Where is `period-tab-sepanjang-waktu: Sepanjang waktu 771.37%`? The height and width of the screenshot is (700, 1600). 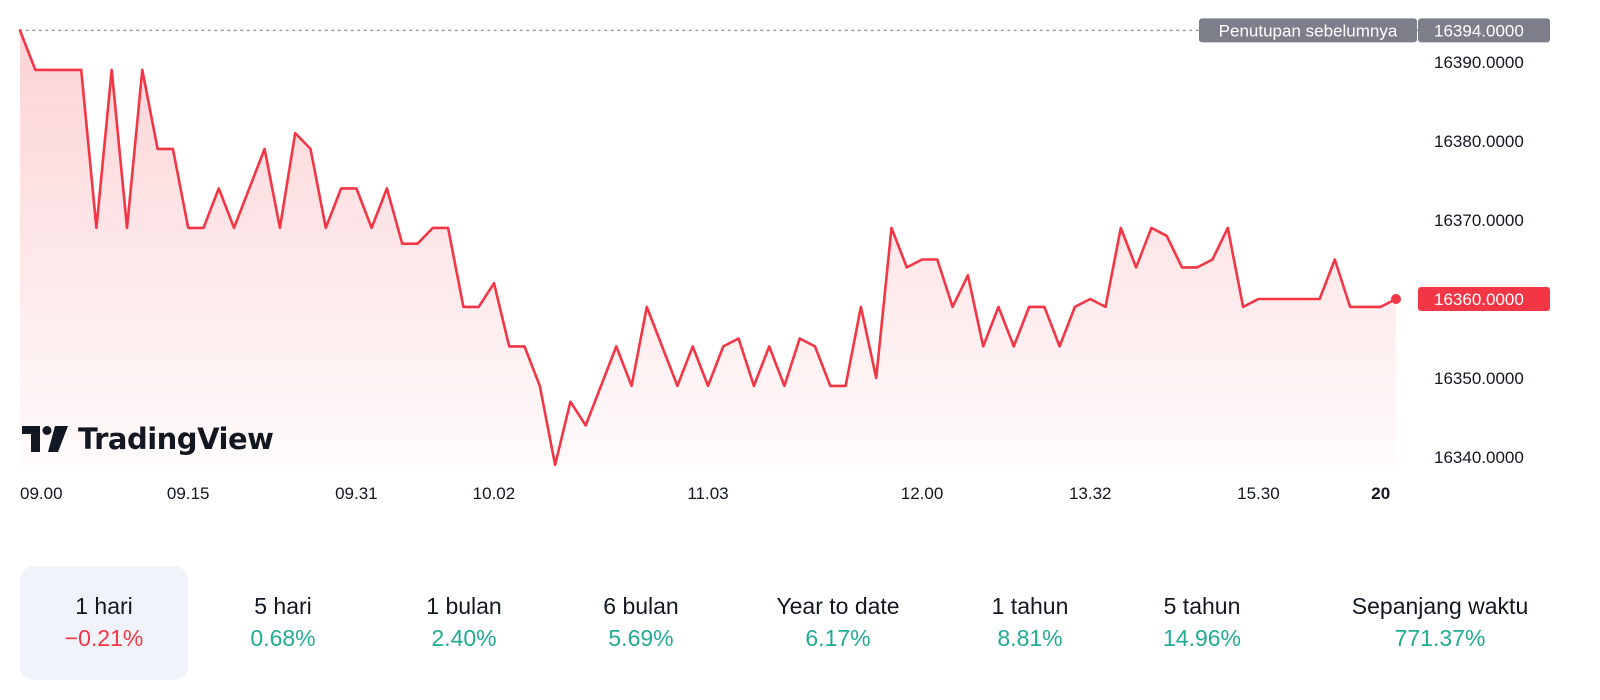
period-tab-sepanjang-waktu: Sepanjang waktu 771.37% is located at coordinates (1440, 623).